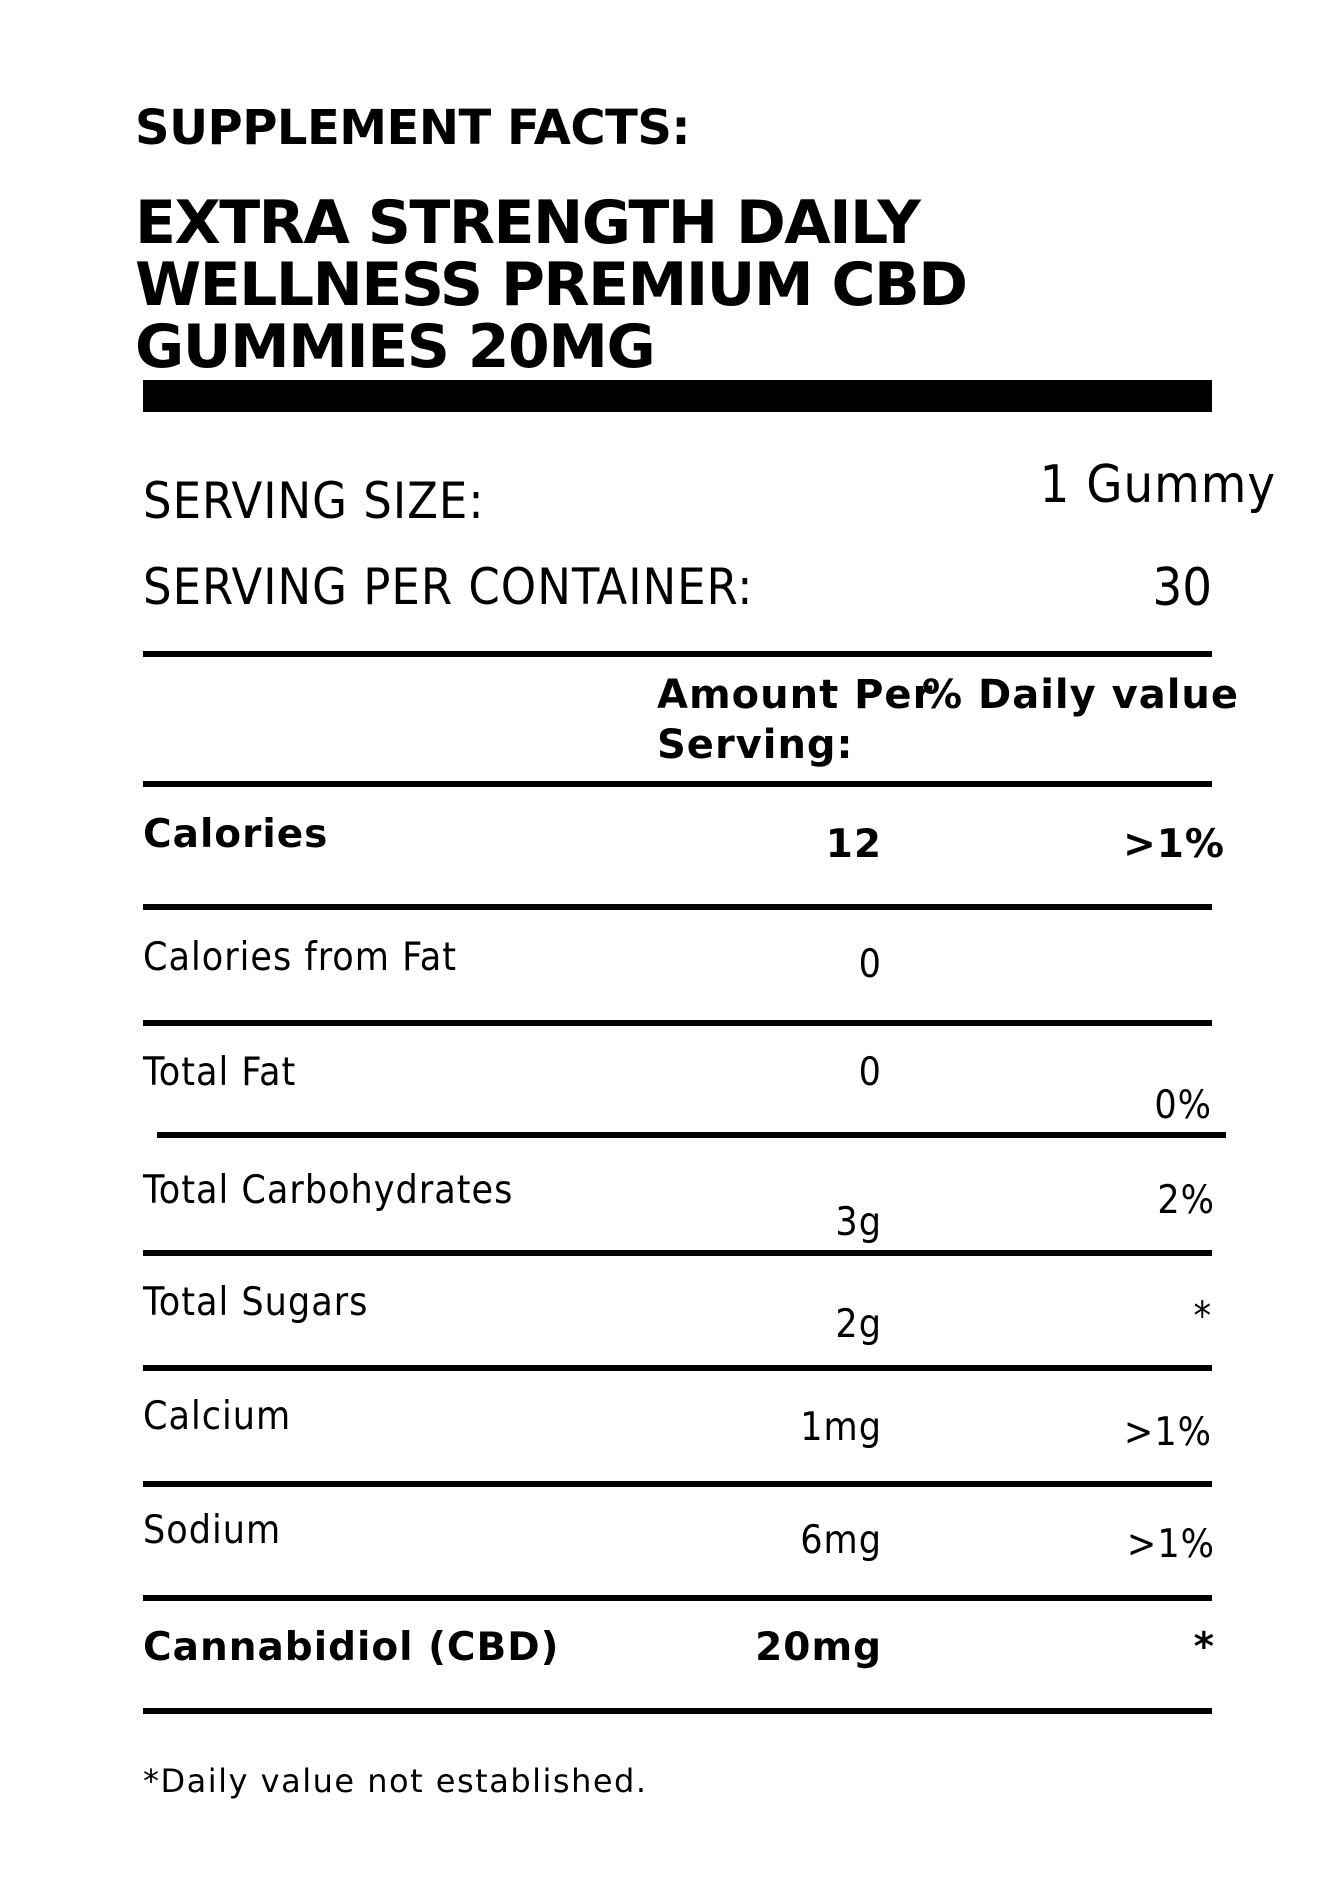 The image size is (1344, 1900). What do you see at coordinates (677, 784) in the screenshot?
I see `header-bottom-rule` at bounding box center [677, 784].